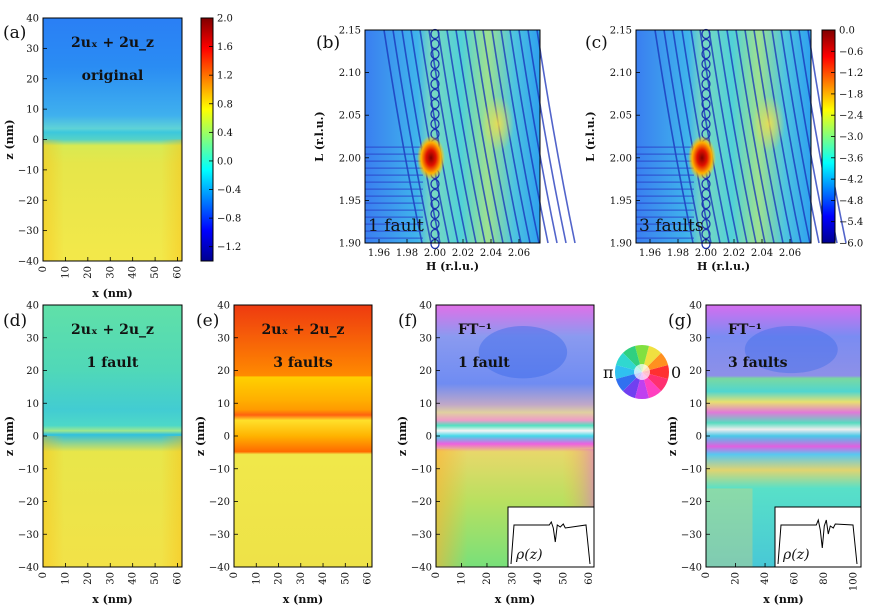  I want to click on x-tick-label: 100, so click(854, 581).